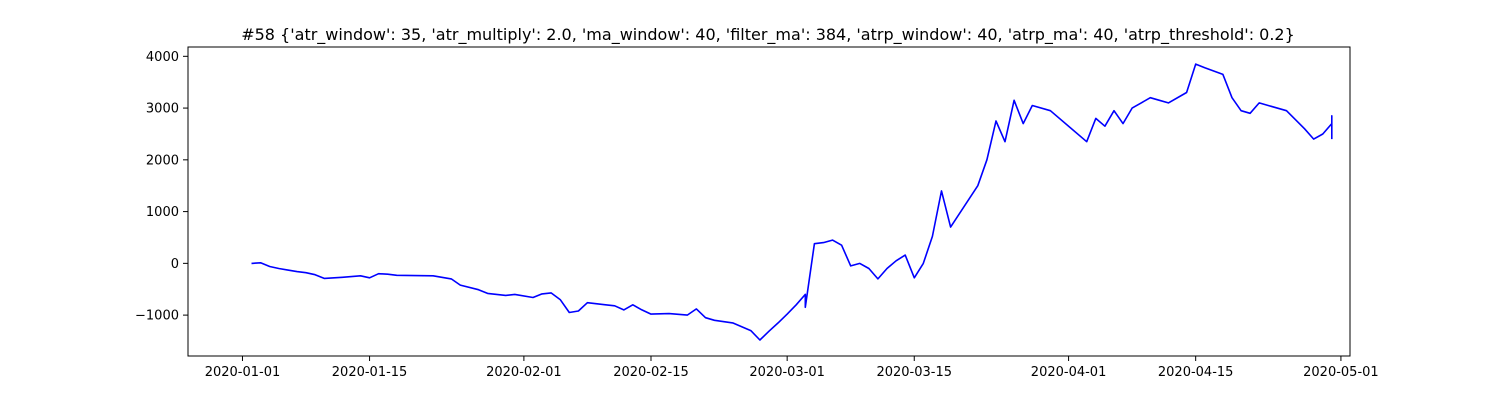 This screenshot has height=405, width=1500. I want to click on x-tick-label: 2020-04-01, so click(1069, 372).